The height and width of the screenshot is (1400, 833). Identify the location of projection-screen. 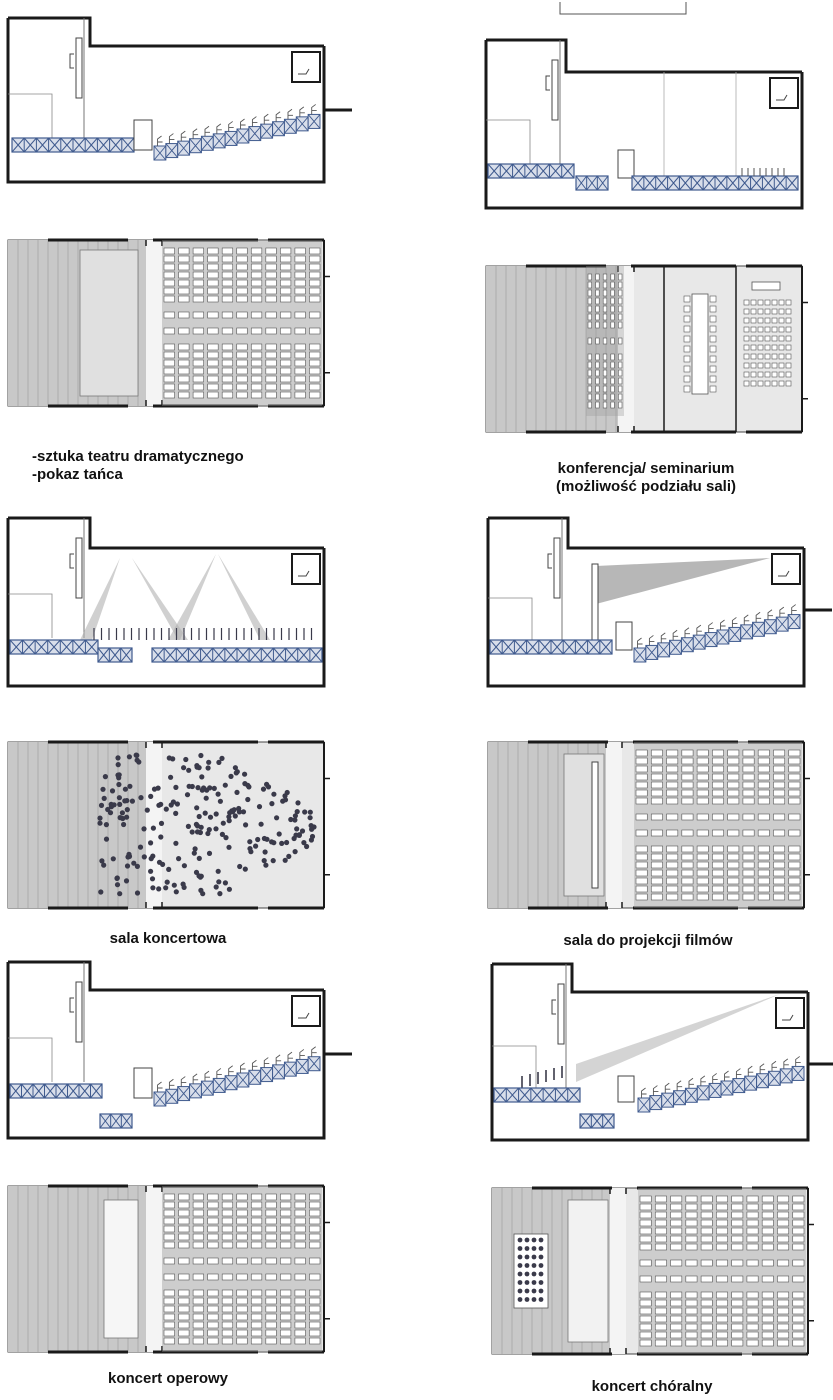
(595, 825).